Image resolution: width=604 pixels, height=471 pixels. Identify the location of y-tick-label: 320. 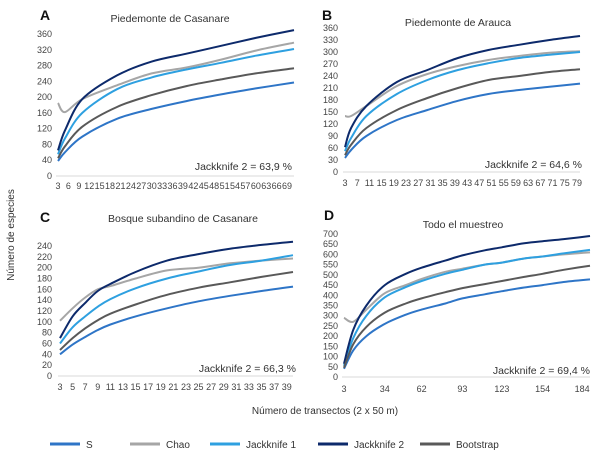
(44, 50).